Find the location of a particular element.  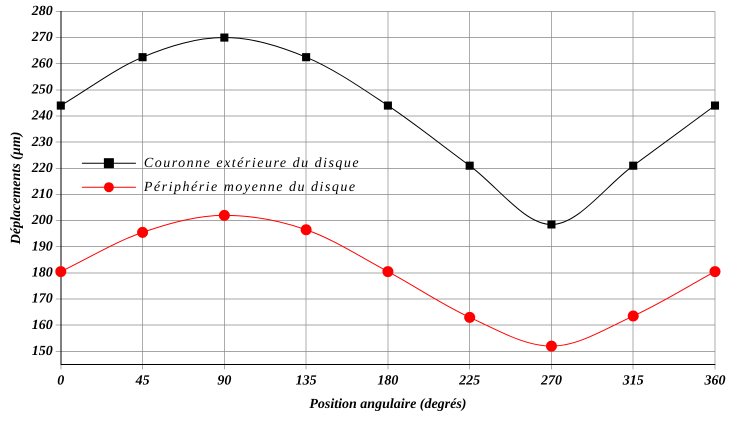

y-tick-label: 210 is located at coordinates (41, 194).